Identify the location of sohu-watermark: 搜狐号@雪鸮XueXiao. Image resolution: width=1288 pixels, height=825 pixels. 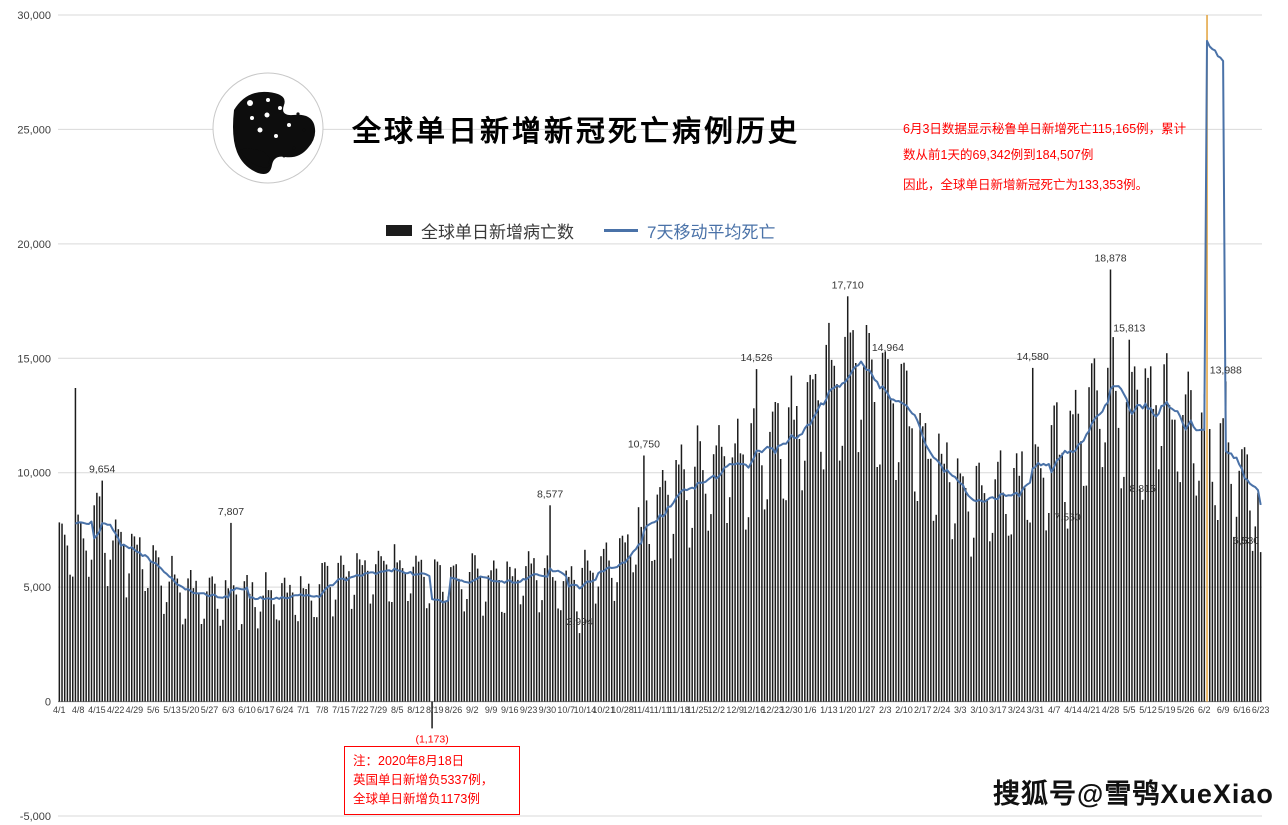
(1133, 794).